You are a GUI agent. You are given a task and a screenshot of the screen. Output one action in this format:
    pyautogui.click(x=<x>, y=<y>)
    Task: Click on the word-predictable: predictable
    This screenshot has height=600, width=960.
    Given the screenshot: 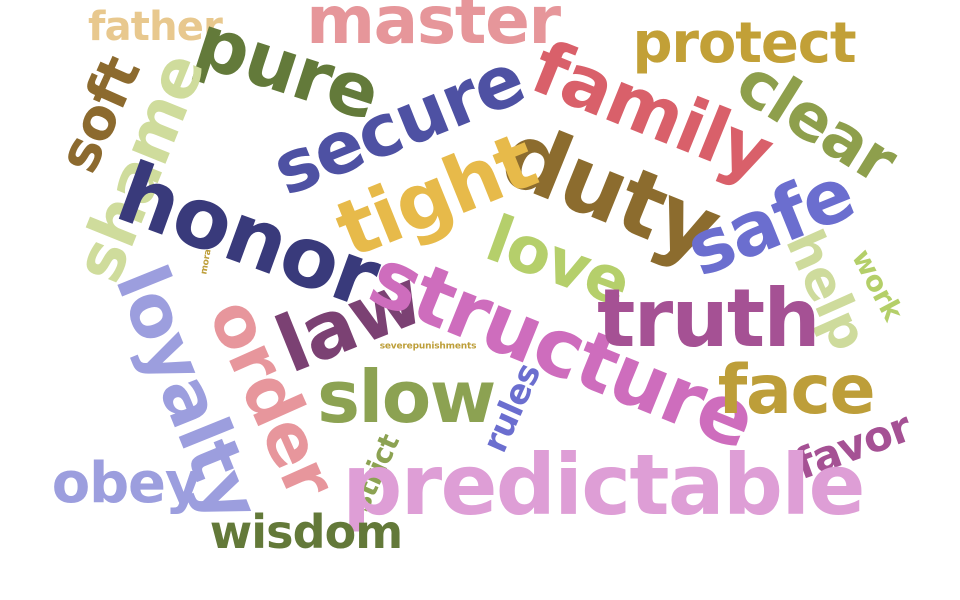 What is the action you would take?
    pyautogui.click(x=603, y=485)
    